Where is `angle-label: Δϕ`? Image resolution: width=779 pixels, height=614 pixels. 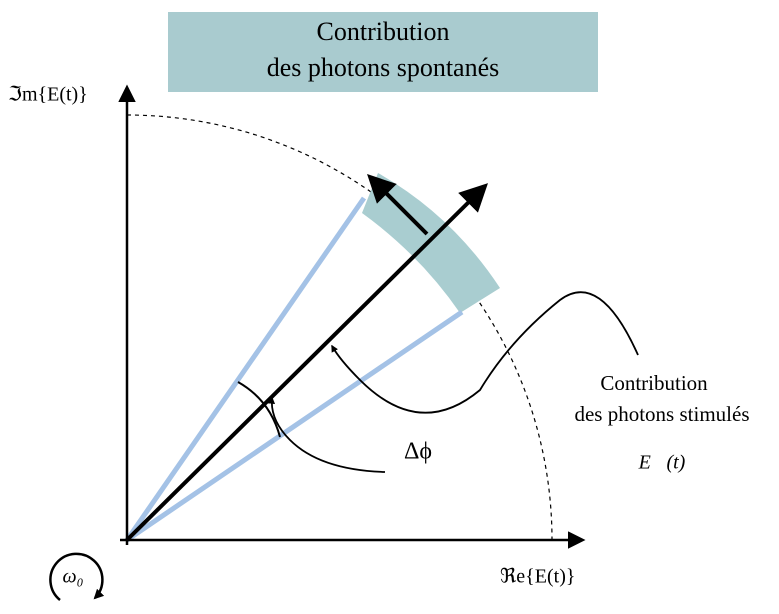 angle-label: Δϕ is located at coordinates (418, 452).